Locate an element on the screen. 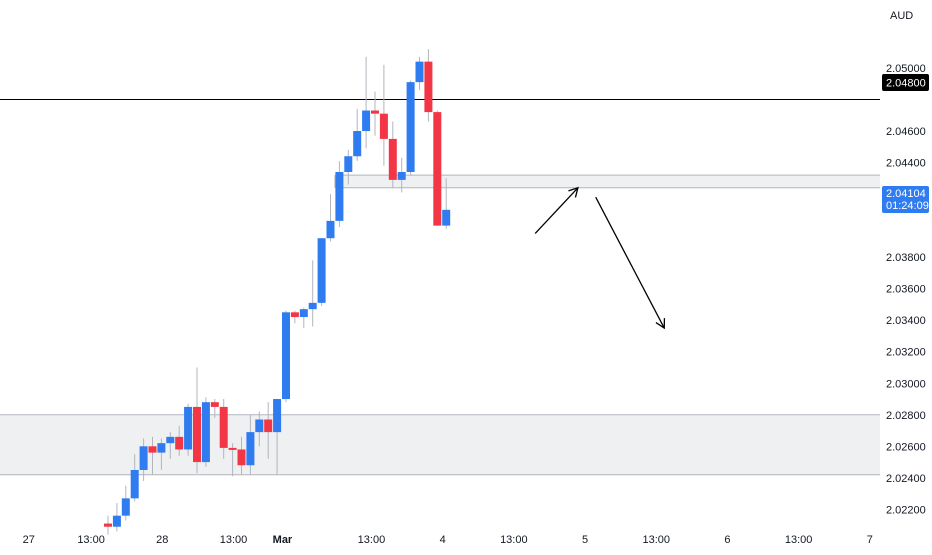 Image resolution: width=932 pixels, height=555 pixels. candle-14-body is located at coordinates (232, 448).